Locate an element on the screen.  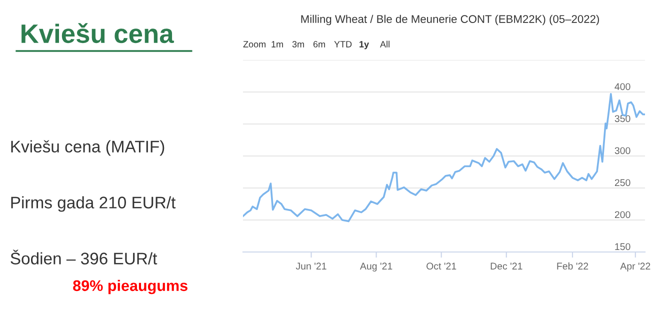
x-tick-label: Jun '21 is located at coordinates (311, 266).